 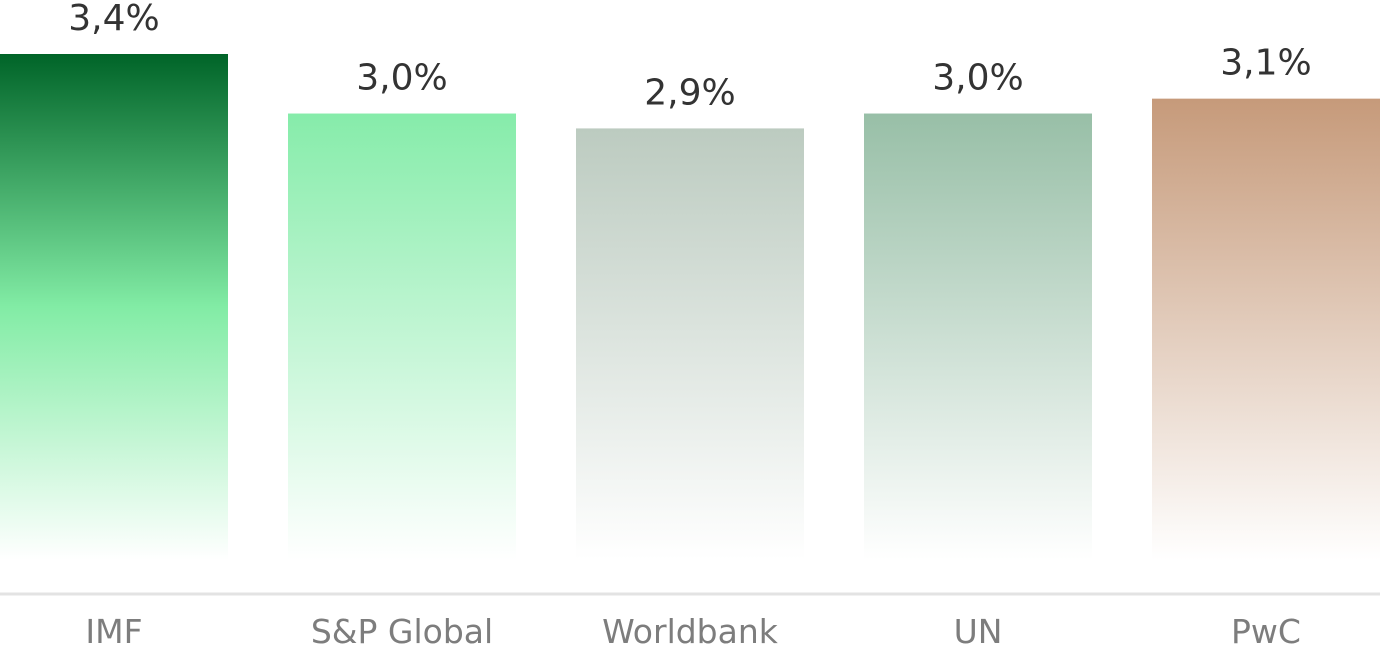 I want to click on value-label: 3,4%, so click(x=113, y=19).